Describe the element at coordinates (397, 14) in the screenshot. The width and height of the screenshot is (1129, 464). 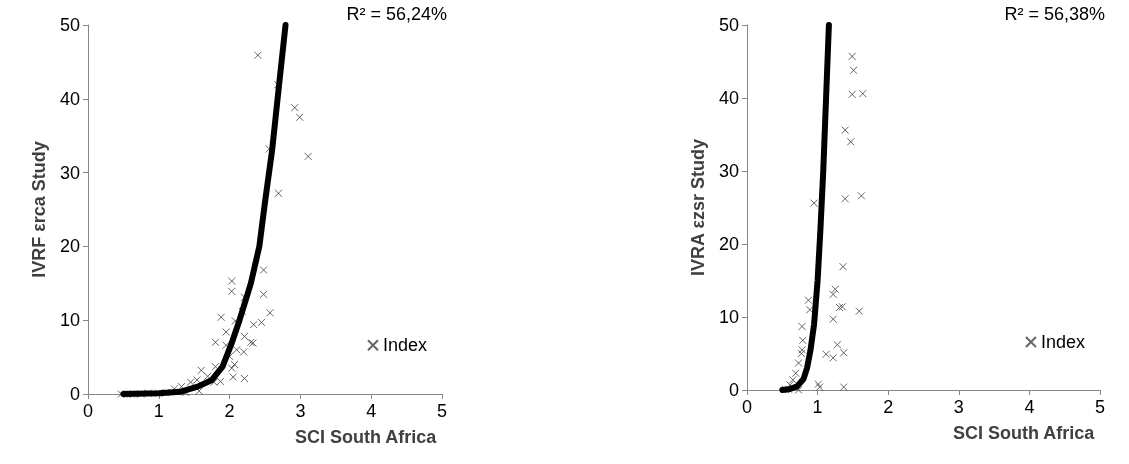
I see `text: R² = 56,24%` at that location.